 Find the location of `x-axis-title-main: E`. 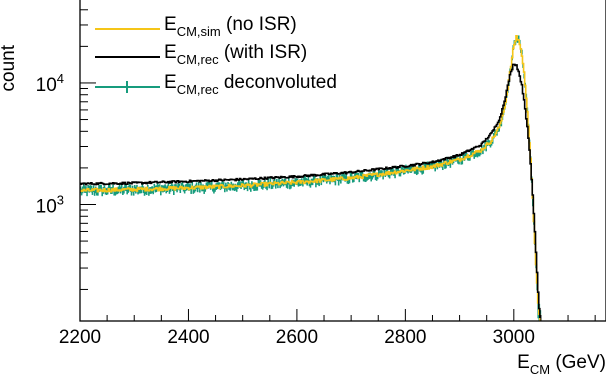

x-axis-title-main: E is located at coordinates (523, 362).